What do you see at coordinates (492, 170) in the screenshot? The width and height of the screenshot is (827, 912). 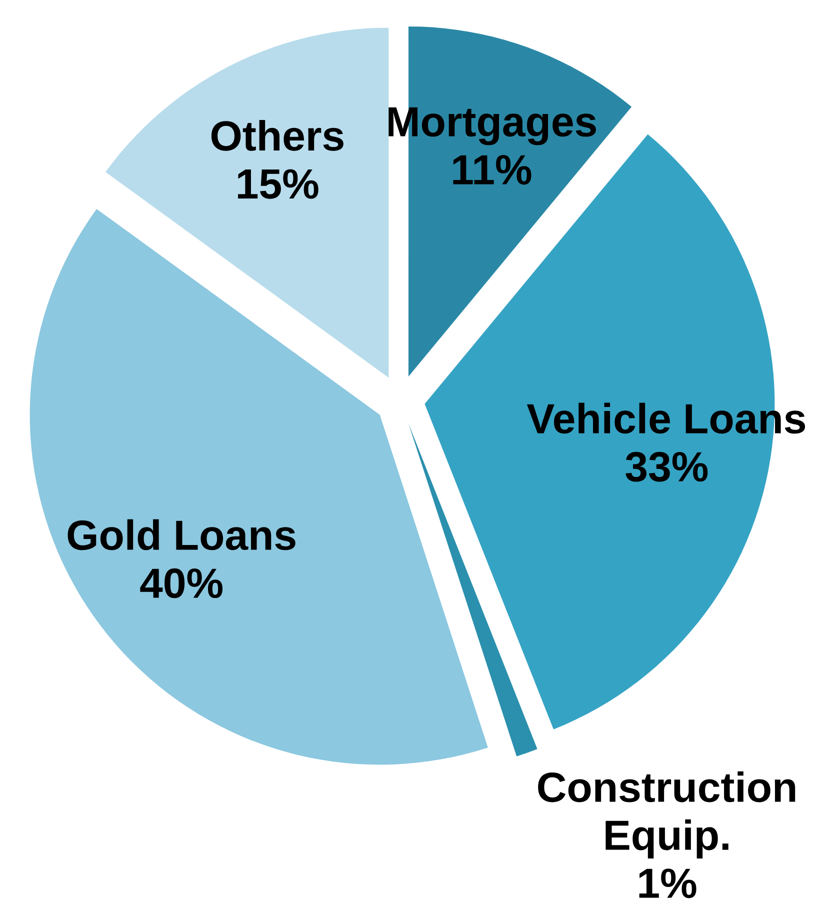 I see `data-label: 11%` at bounding box center [492, 170].